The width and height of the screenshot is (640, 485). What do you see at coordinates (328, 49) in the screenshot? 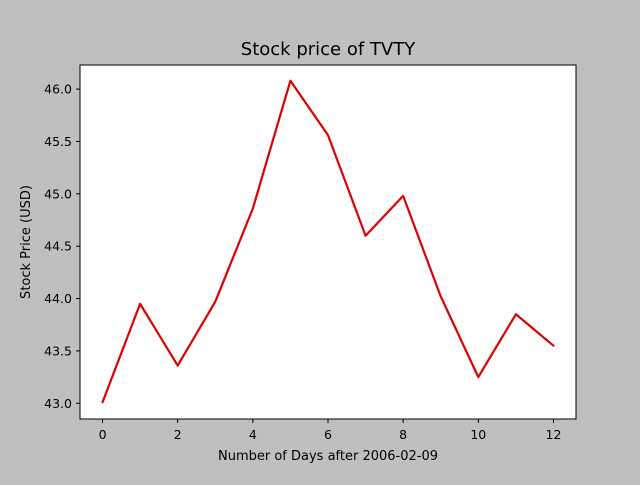
I see `chart-title: Stock price of TVTY` at bounding box center [328, 49].